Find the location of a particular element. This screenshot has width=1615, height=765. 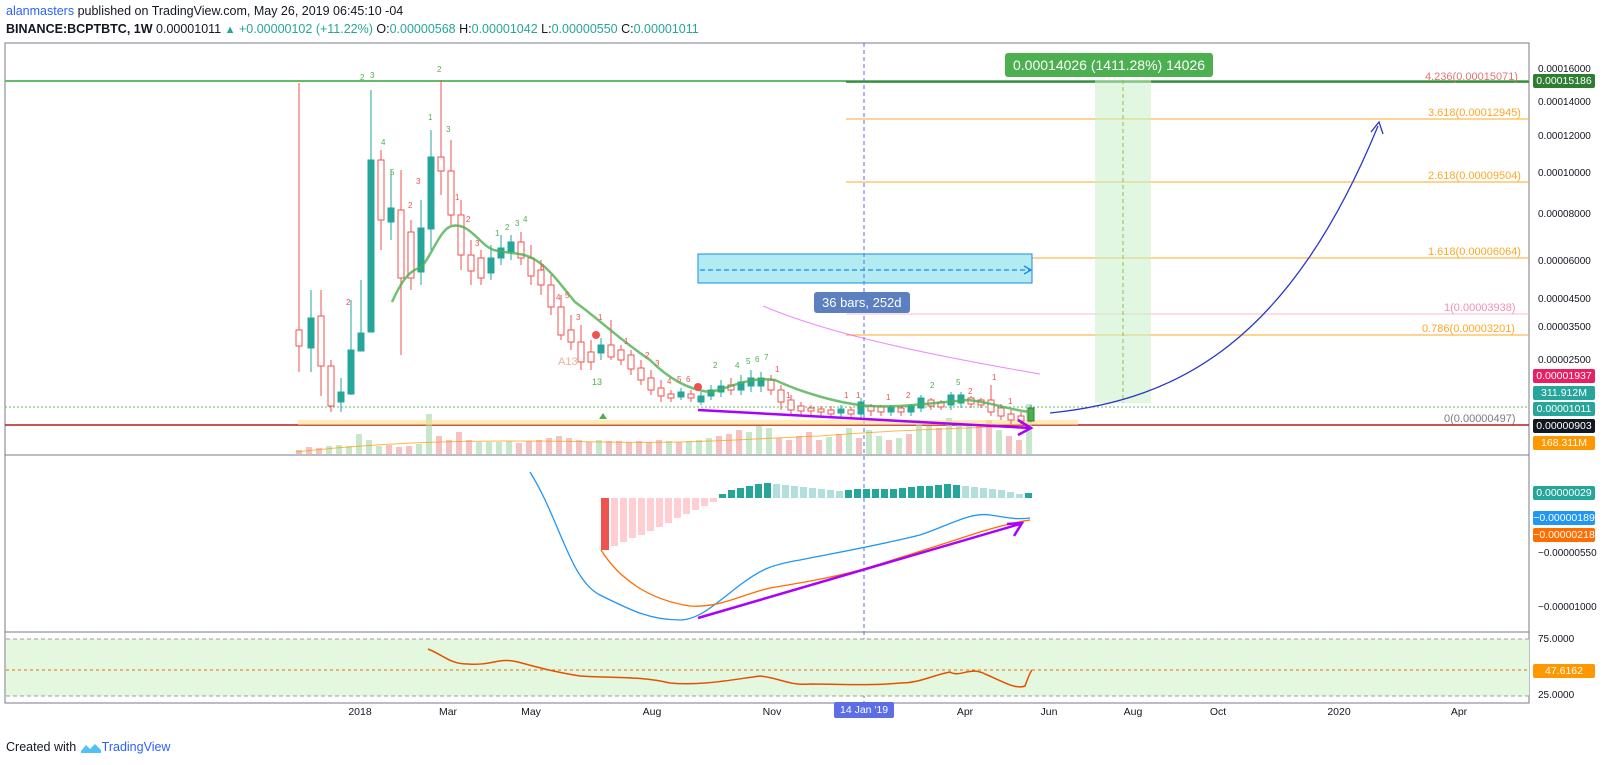

signal-line is located at coordinates (815, 563).